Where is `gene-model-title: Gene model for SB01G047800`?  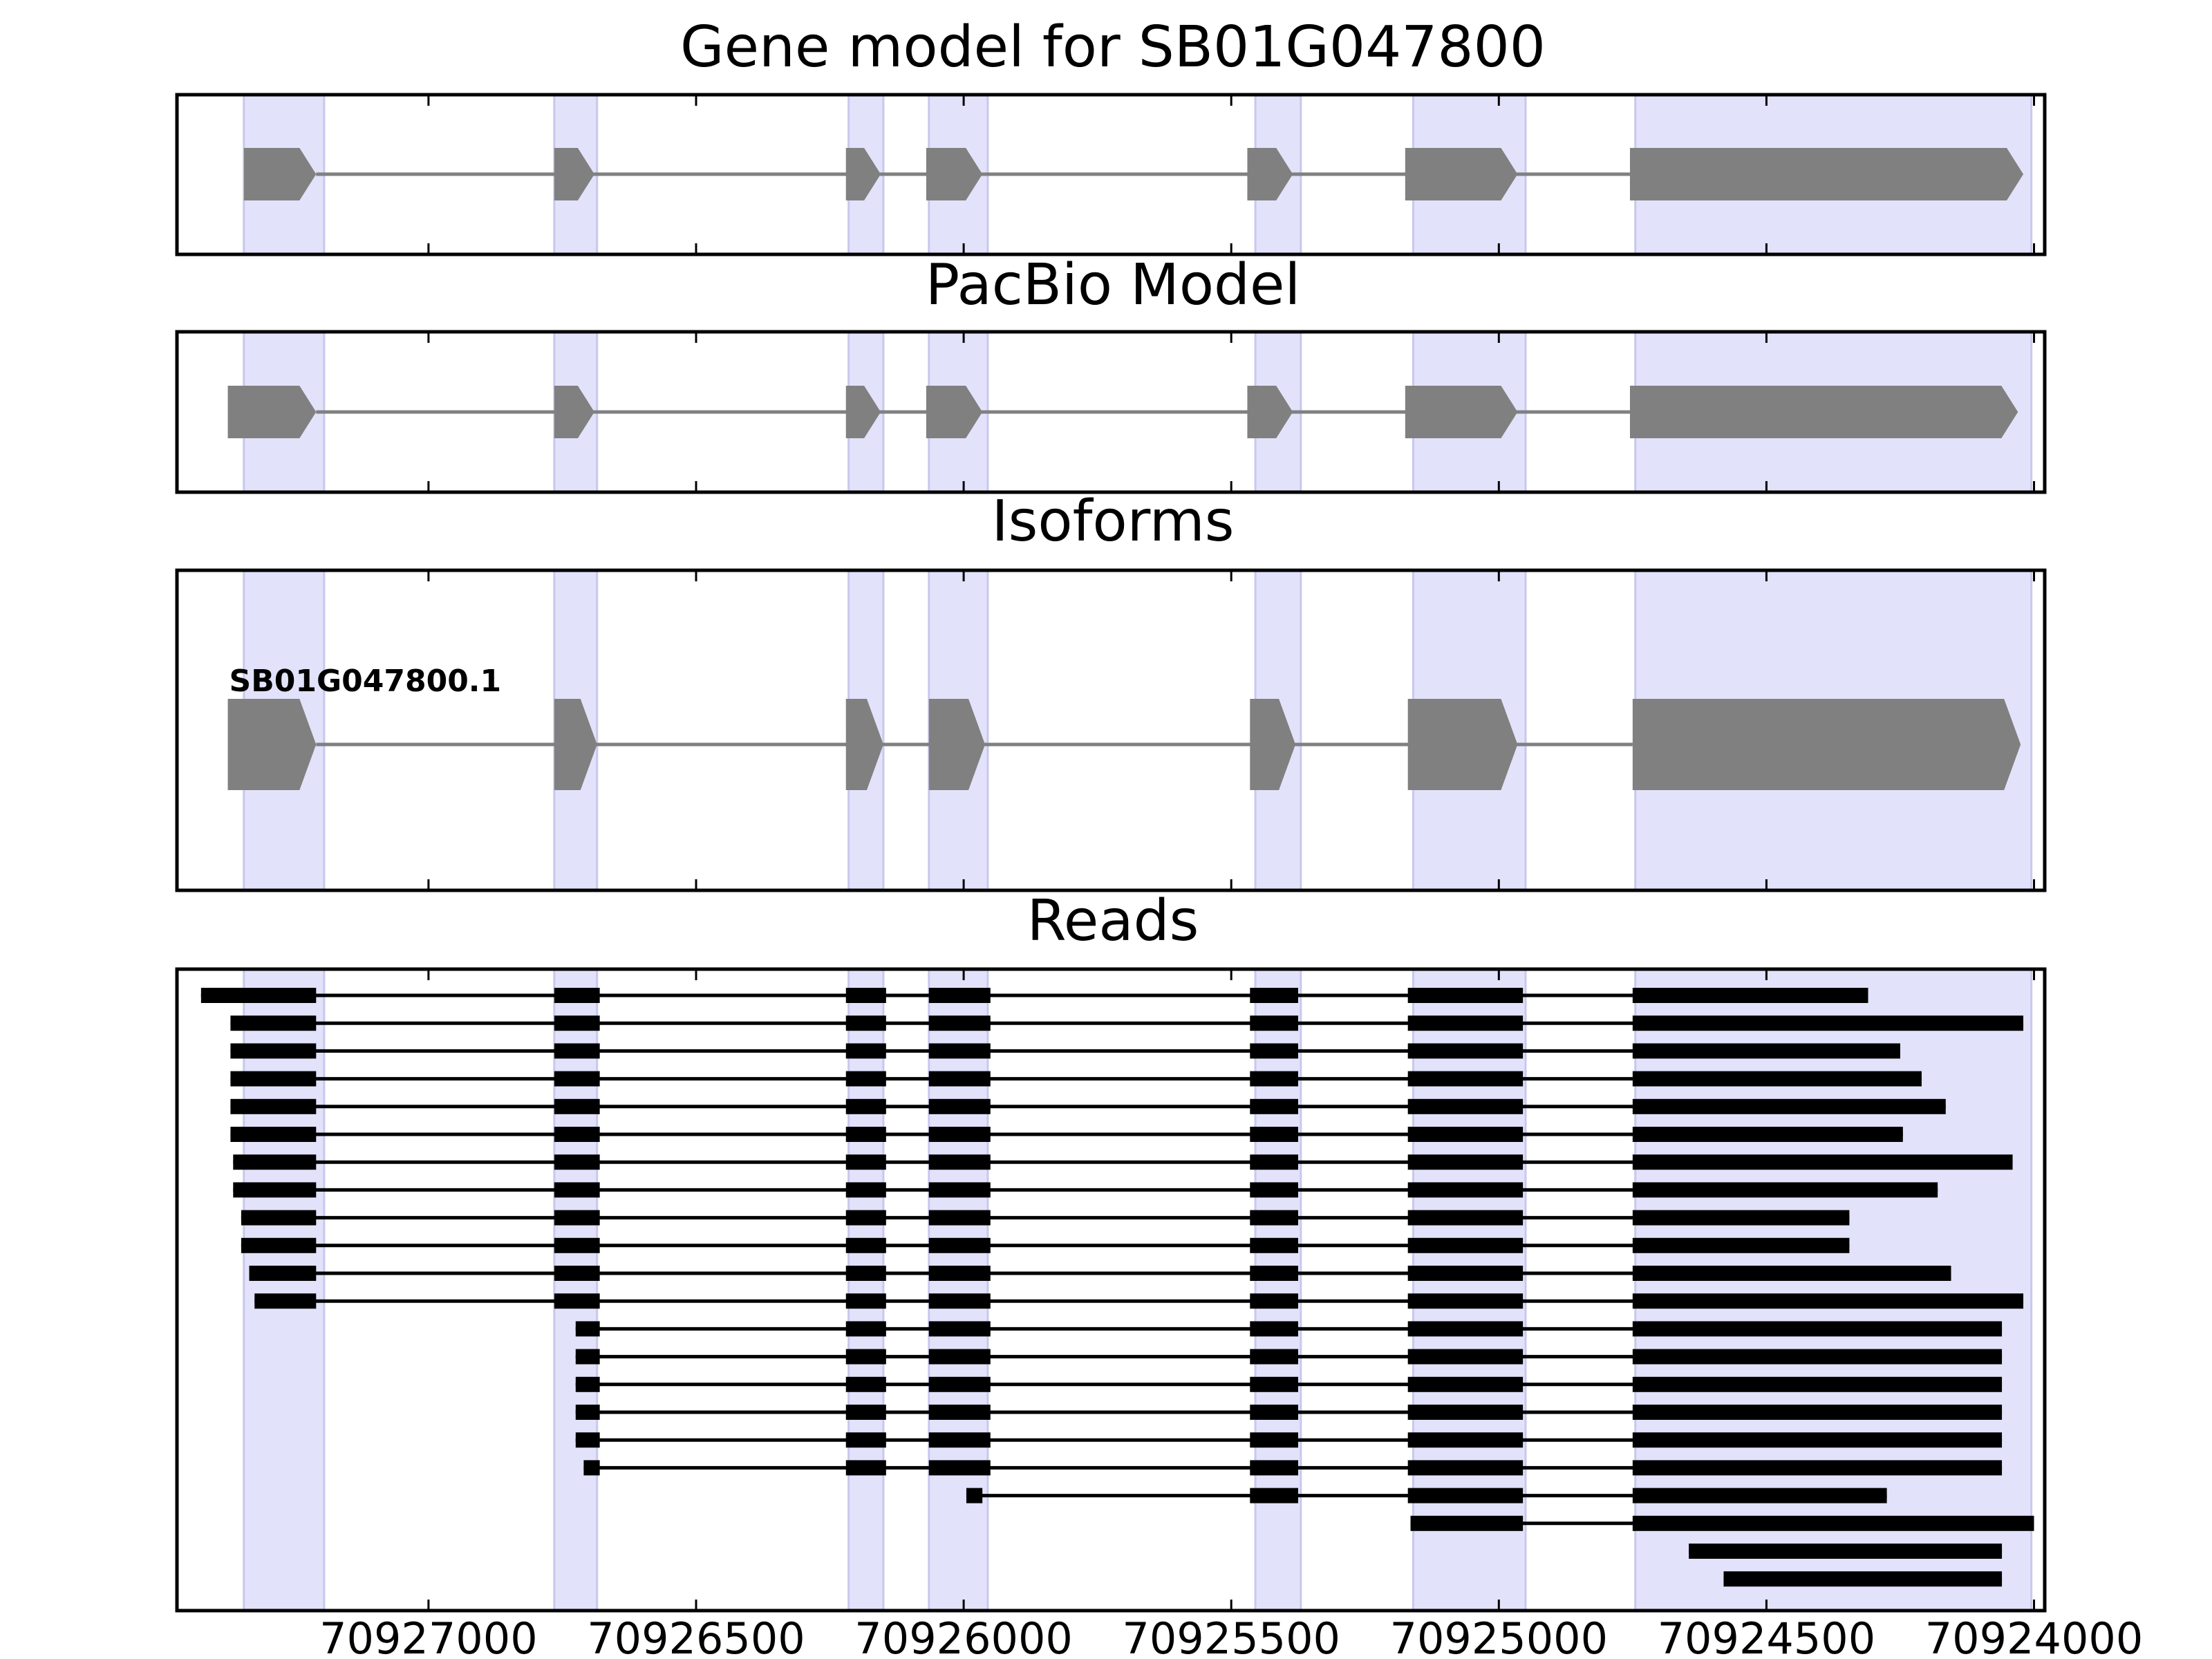
gene-model-title: Gene model for SB01G047800 is located at coordinates (1113, 48).